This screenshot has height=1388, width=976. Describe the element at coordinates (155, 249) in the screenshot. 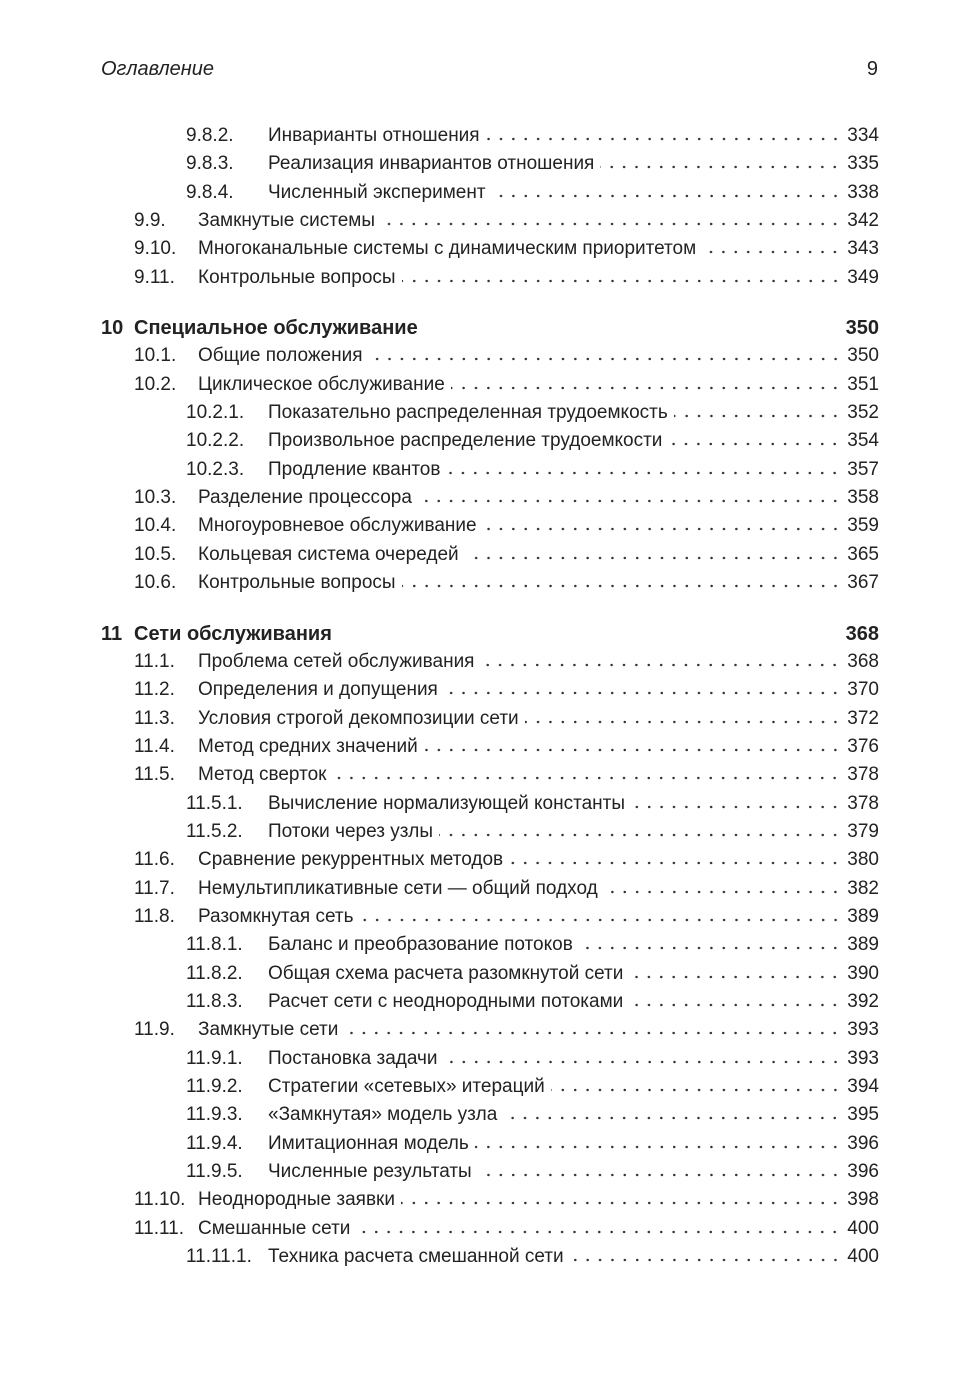

I see `entry-number: 9.10.` at that location.